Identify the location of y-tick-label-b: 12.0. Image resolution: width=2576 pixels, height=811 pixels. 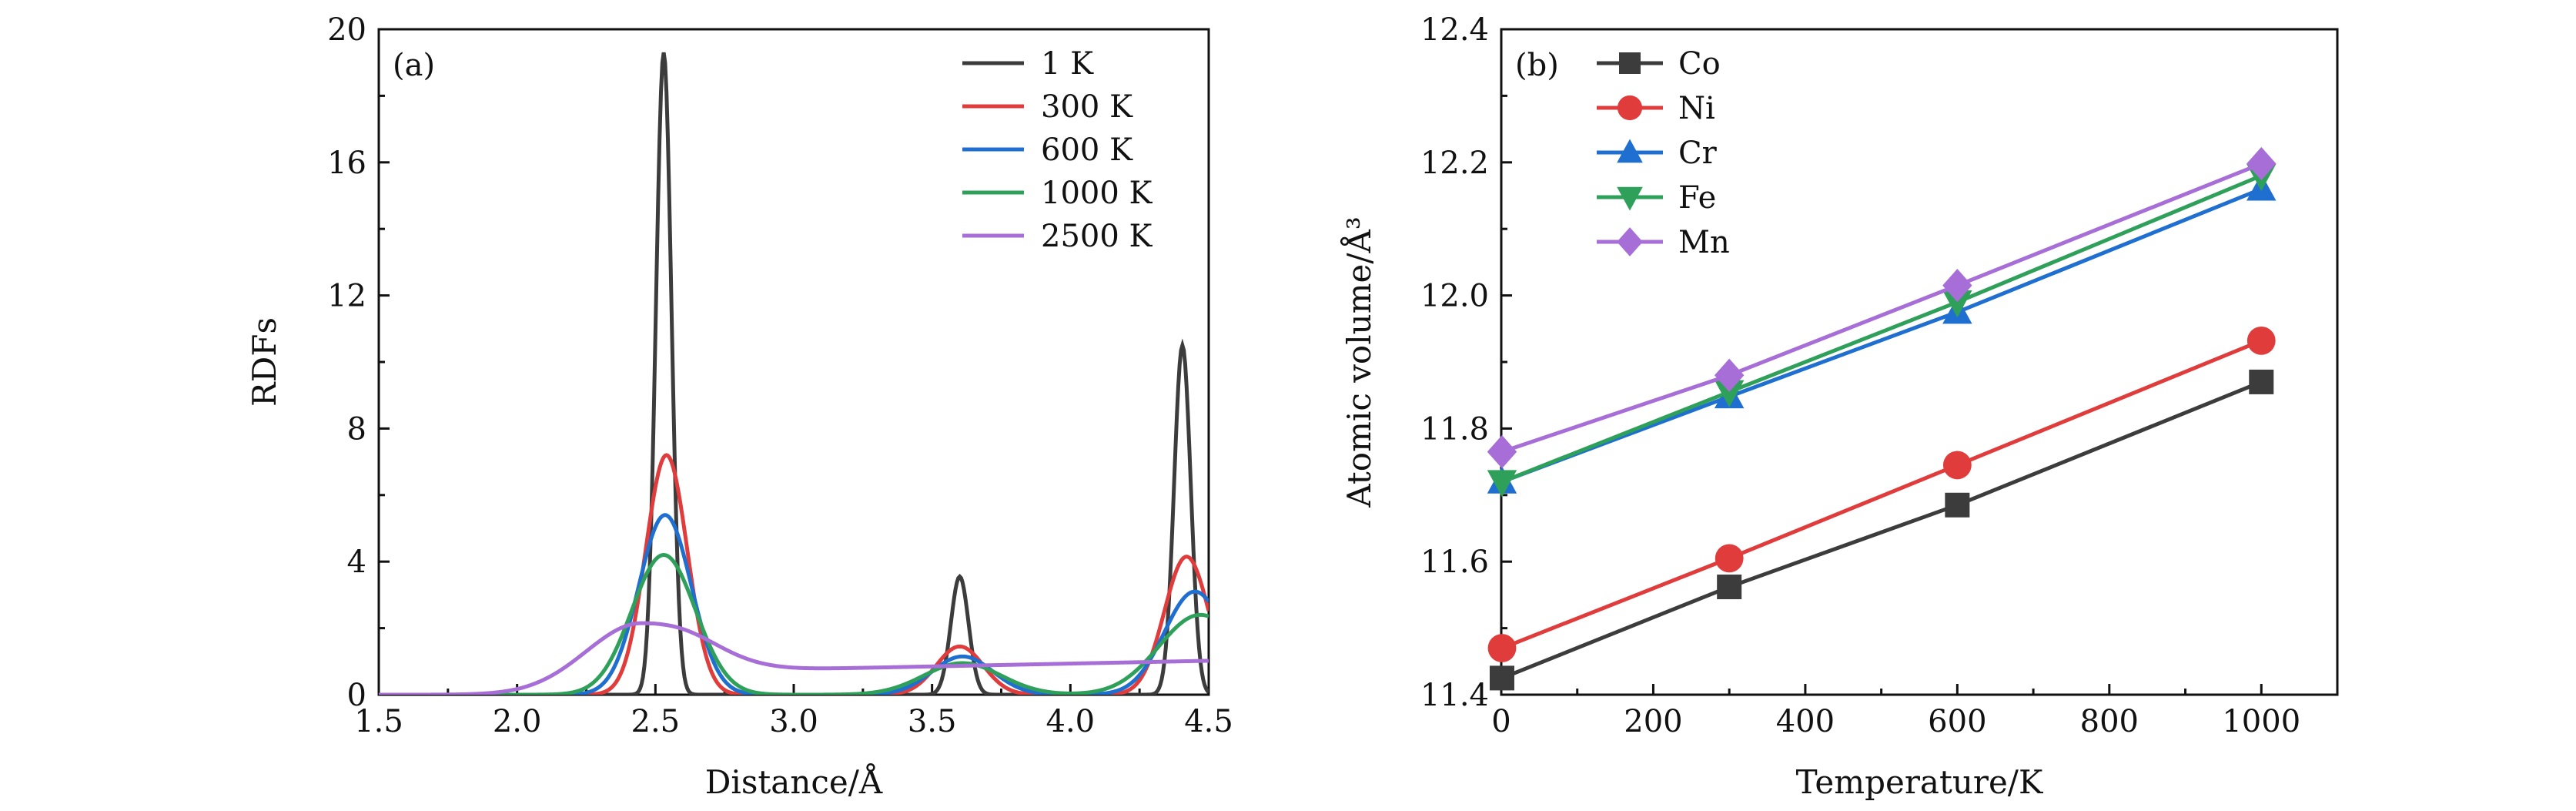
(1454, 296).